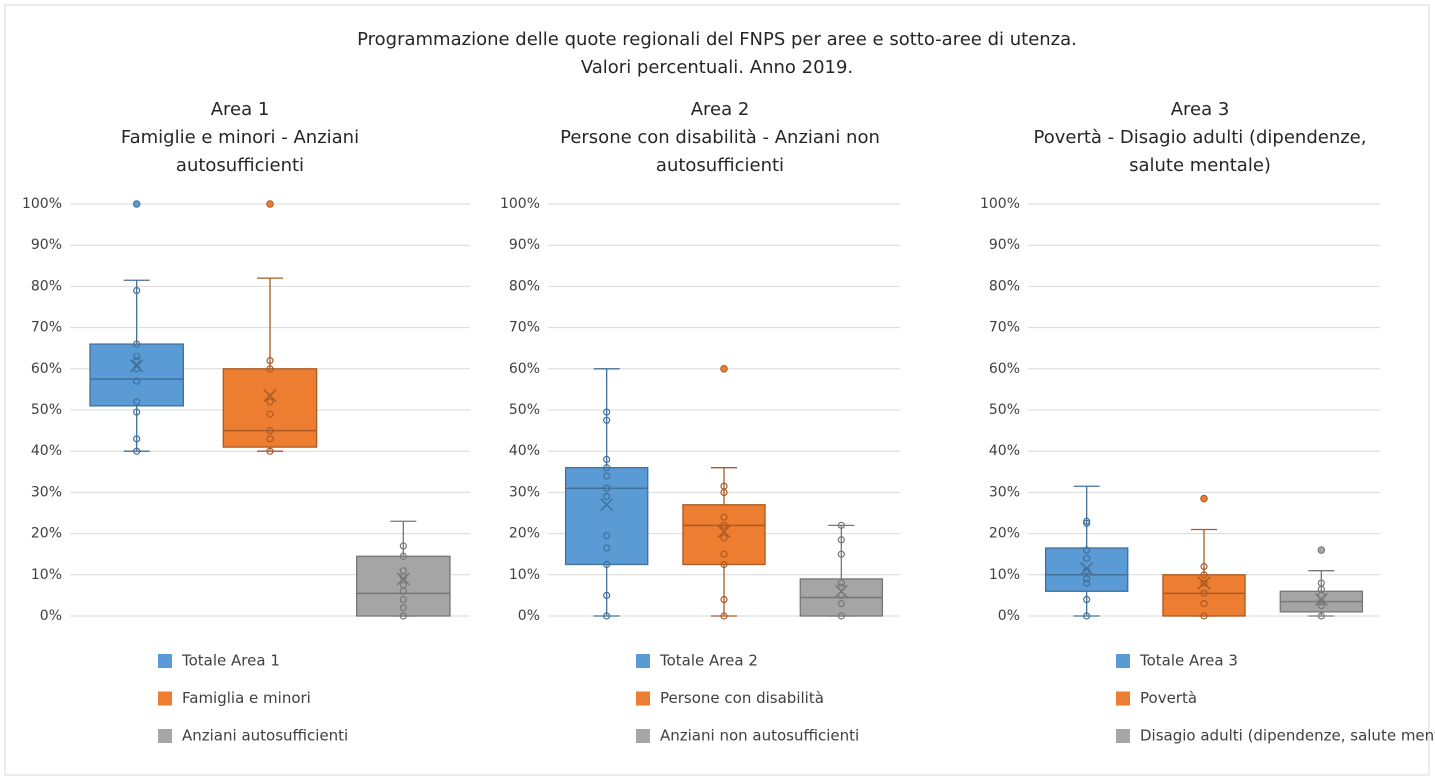 This screenshot has width=1435, height=781. I want to click on legend-label: Anziani non autosufficienti, so click(759, 736).